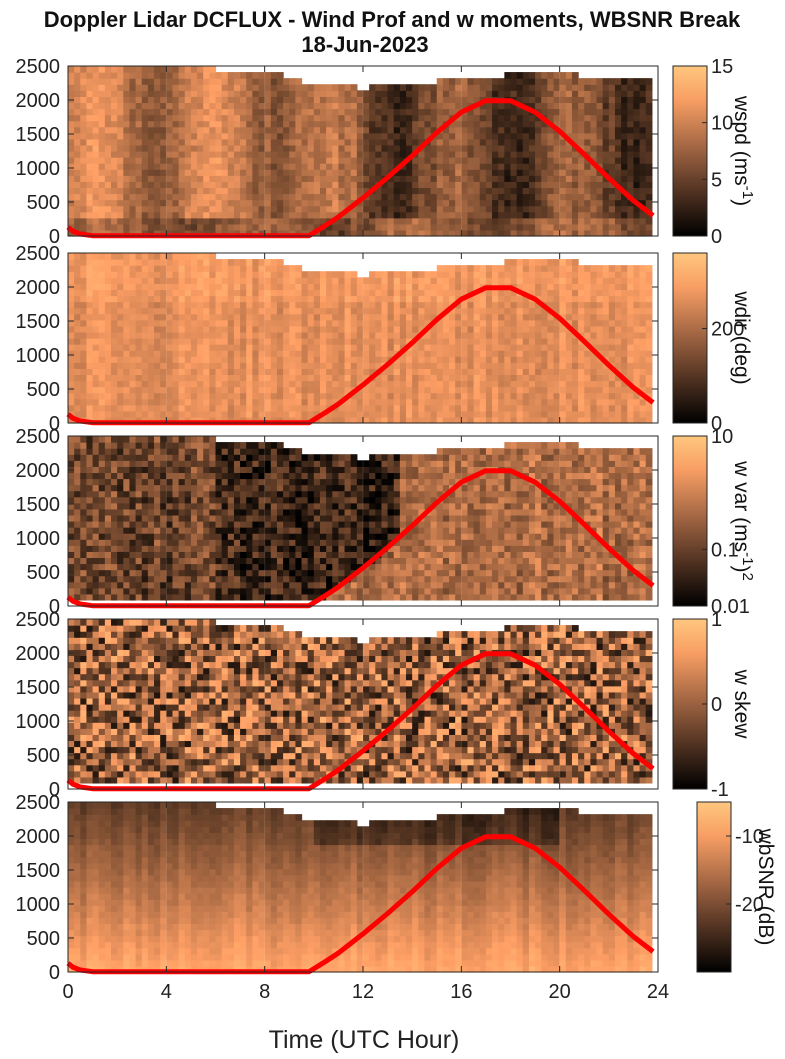  What do you see at coordinates (722, 67) in the screenshot?
I see `colorbar-tick-label: 15` at bounding box center [722, 67].